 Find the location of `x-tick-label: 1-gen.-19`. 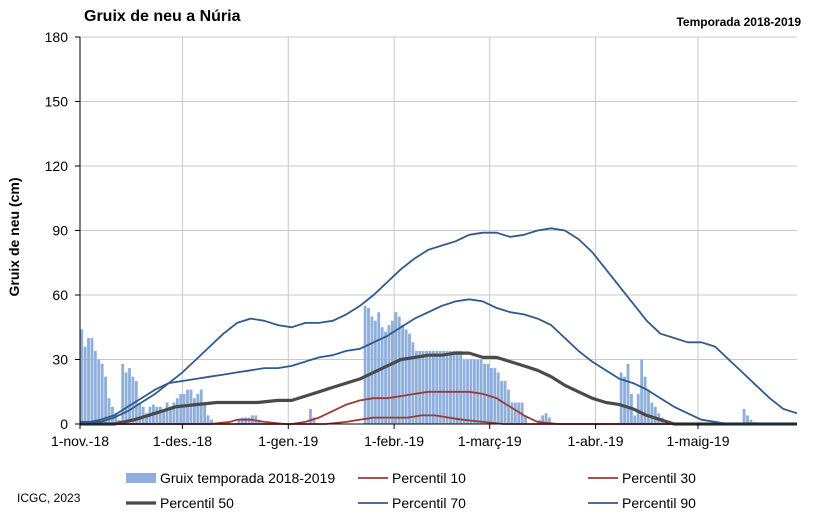

x-tick-label: 1-gen.-19 is located at coordinates (288, 441).